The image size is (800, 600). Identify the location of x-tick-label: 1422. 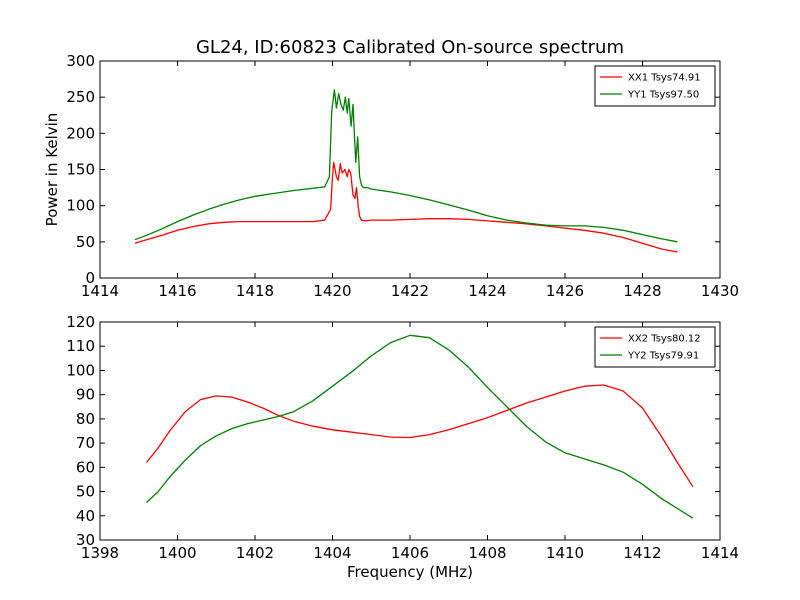
(410, 291).